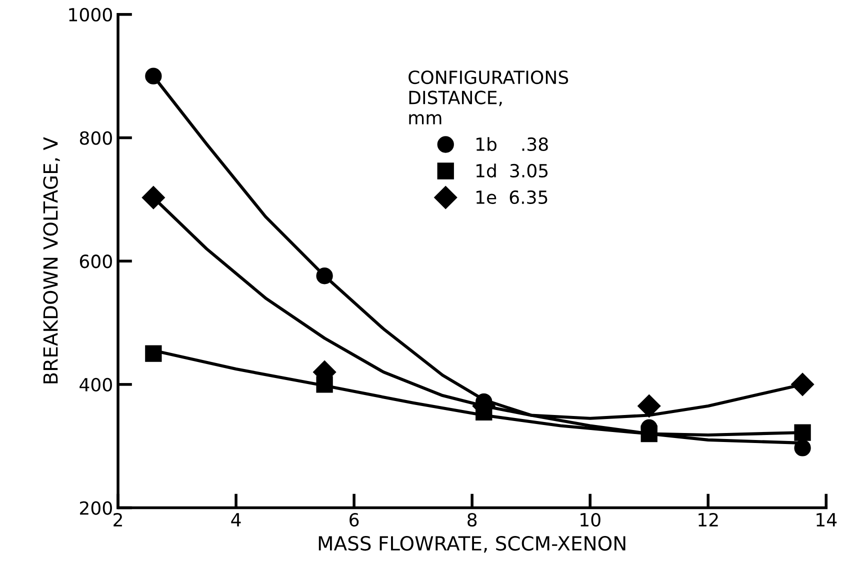  What do you see at coordinates (826, 519) in the screenshot?
I see `x-tick-label: 14` at bounding box center [826, 519].